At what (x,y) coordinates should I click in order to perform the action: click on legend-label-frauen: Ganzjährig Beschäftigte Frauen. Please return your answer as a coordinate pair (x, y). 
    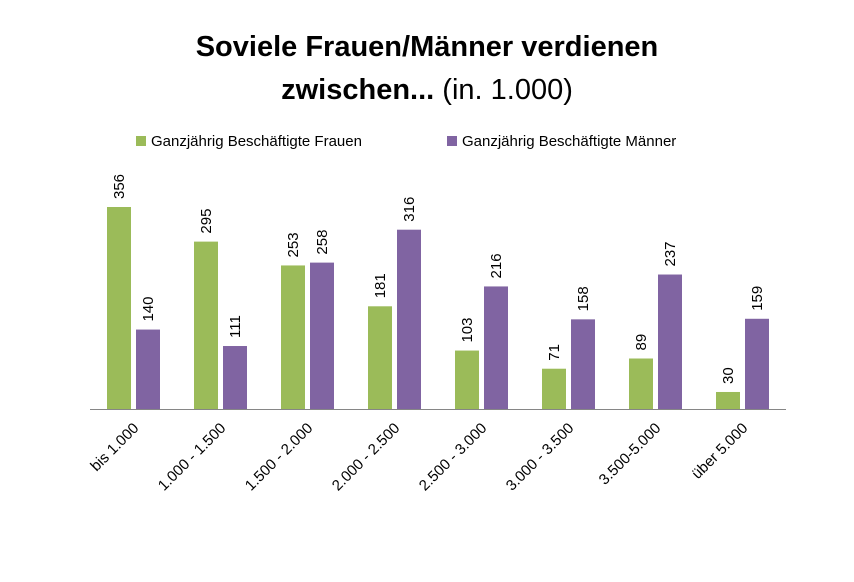
    Looking at the image, I should click on (256, 141).